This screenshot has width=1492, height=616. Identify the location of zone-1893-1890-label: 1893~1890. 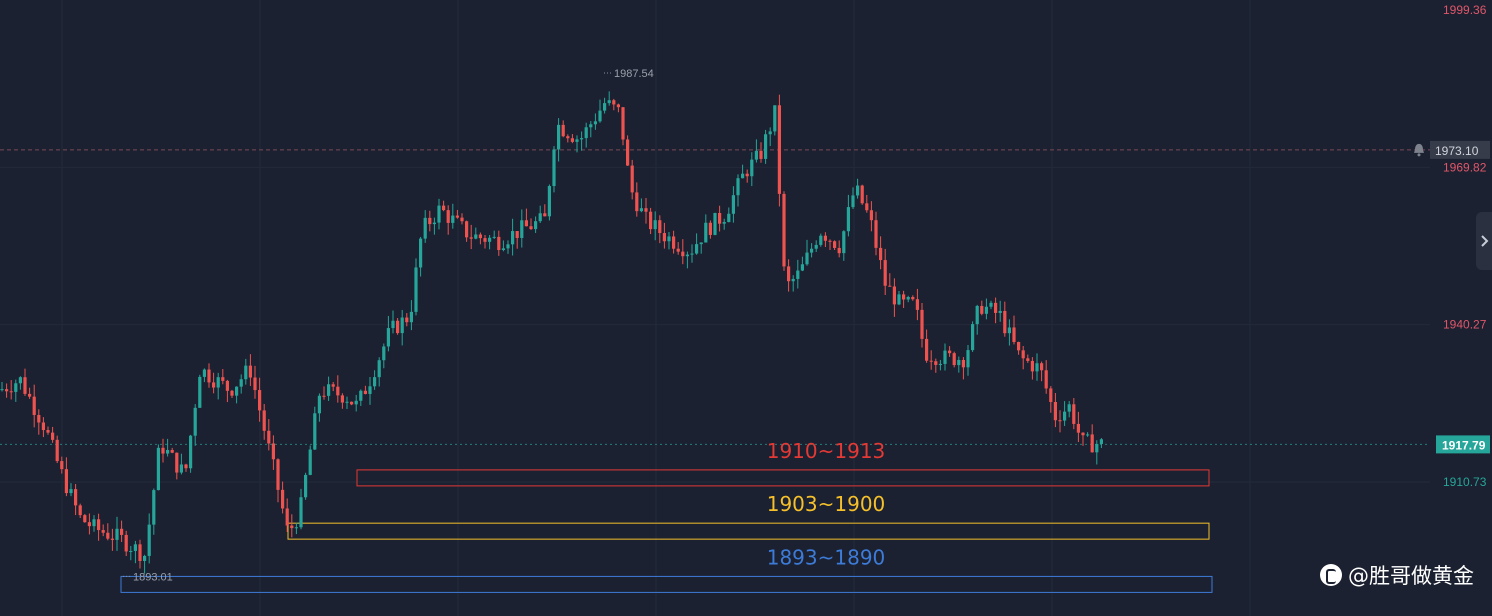
(826, 557).